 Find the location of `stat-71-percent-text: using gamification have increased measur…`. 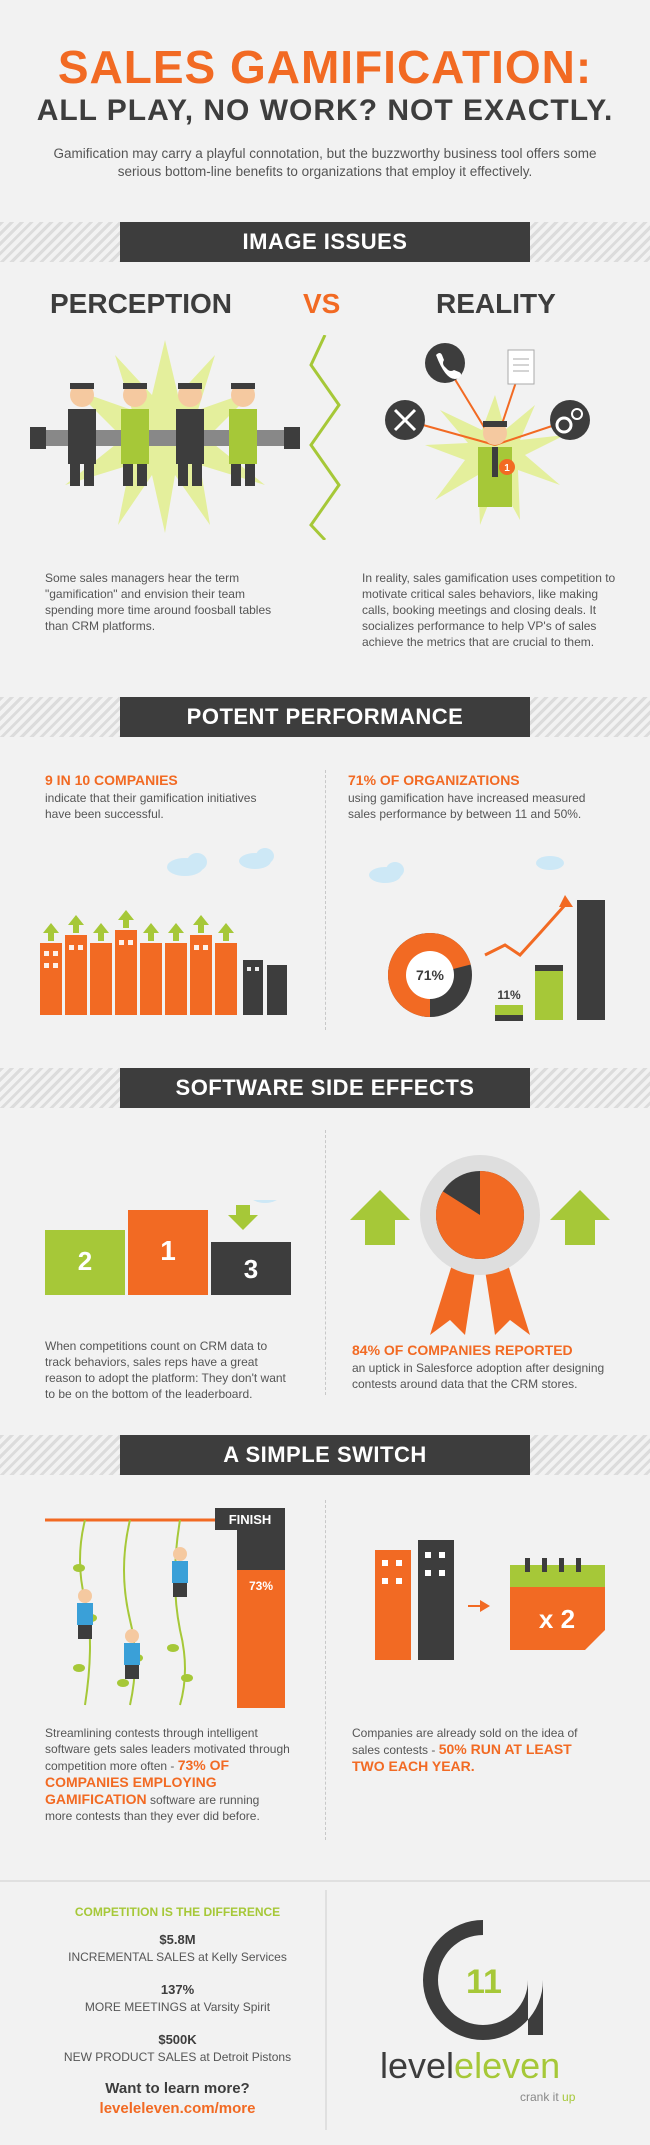

stat-71-percent-text: using gamification have increased measur… is located at coordinates (467, 806).